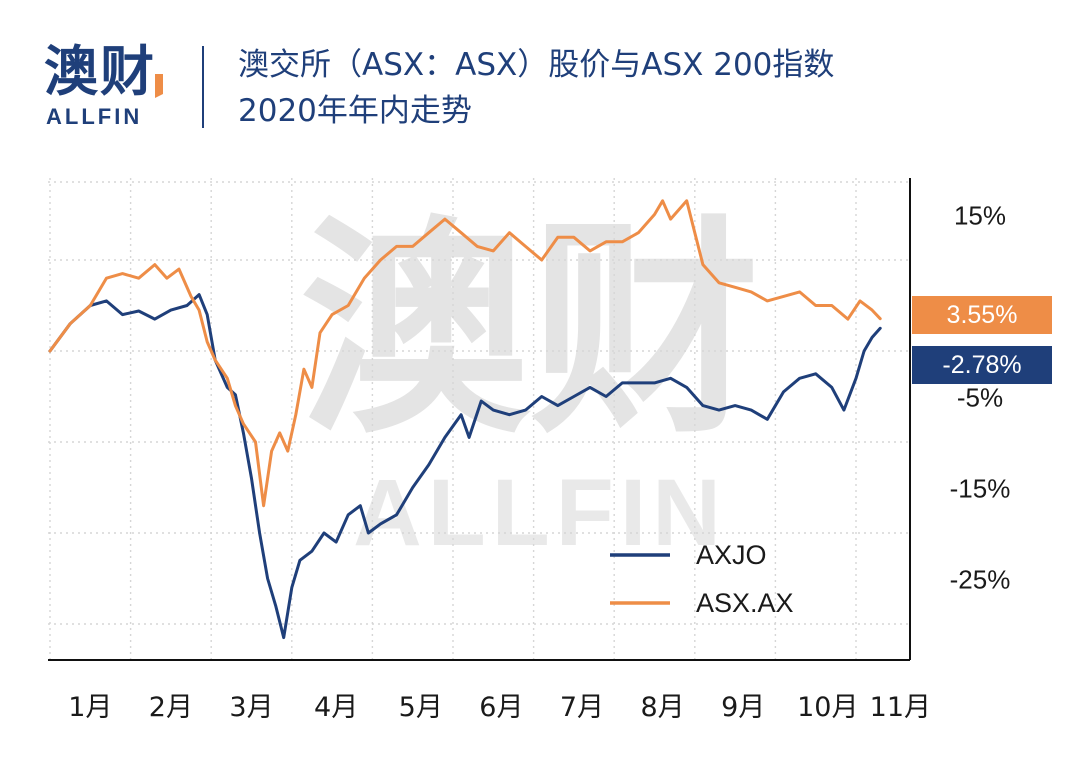  Describe the element at coordinates (501, 707) in the screenshot. I see `x-tick-label: 6月` at that location.